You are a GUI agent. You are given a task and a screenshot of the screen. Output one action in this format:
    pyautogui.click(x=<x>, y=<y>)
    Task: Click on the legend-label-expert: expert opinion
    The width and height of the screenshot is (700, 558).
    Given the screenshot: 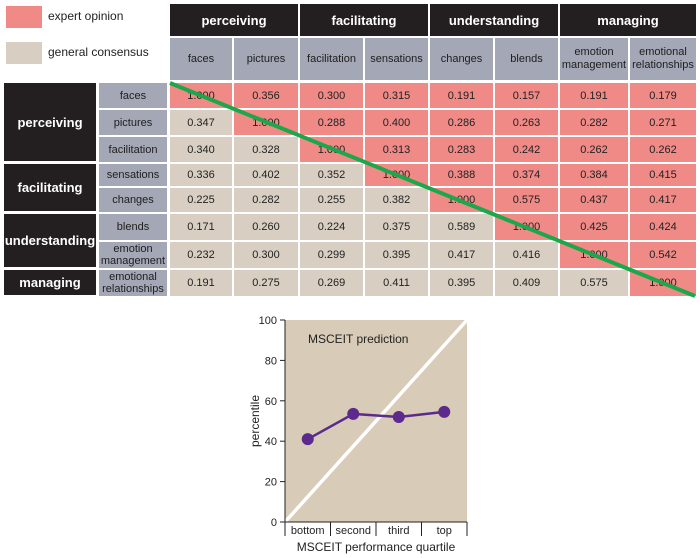 What is the action you would take?
    pyautogui.click(x=86, y=16)
    